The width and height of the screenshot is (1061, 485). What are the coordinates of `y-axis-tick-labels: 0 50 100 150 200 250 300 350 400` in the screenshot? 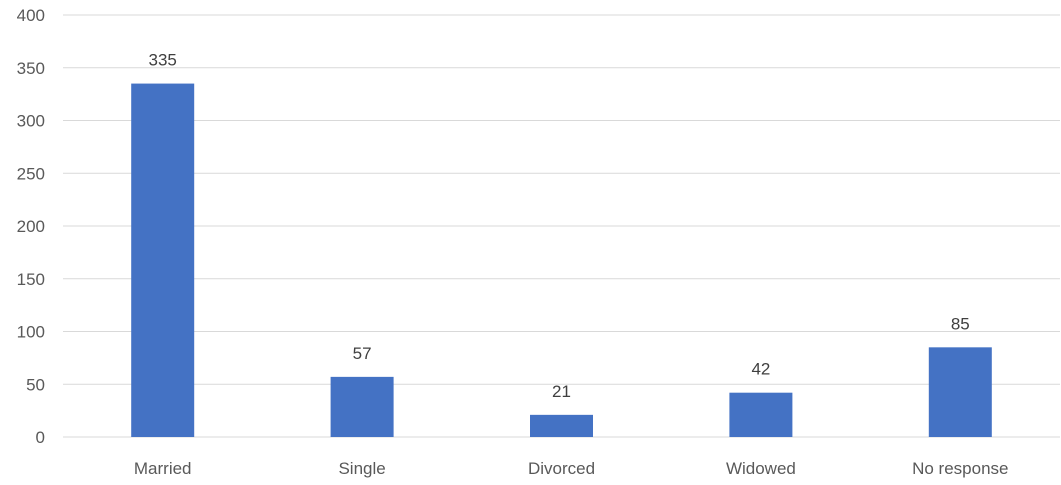 It's located at (31, 226).